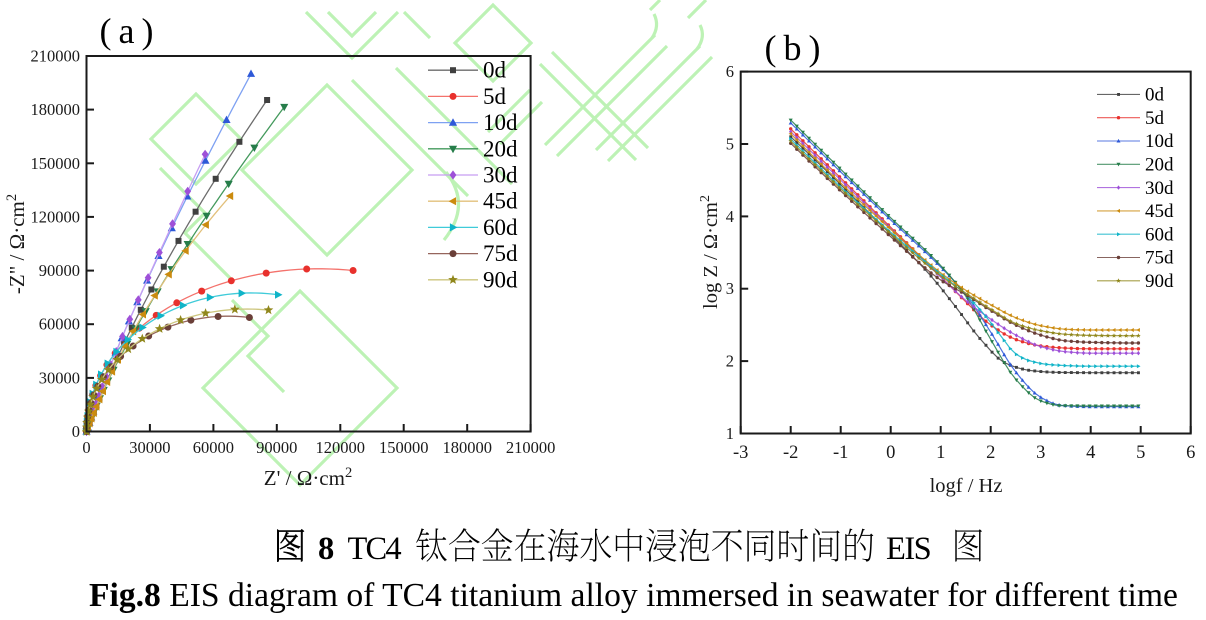 This screenshot has width=1206, height=620. What do you see at coordinates (840, 453) in the screenshot?
I see `svg-text: -1` at bounding box center [840, 453].